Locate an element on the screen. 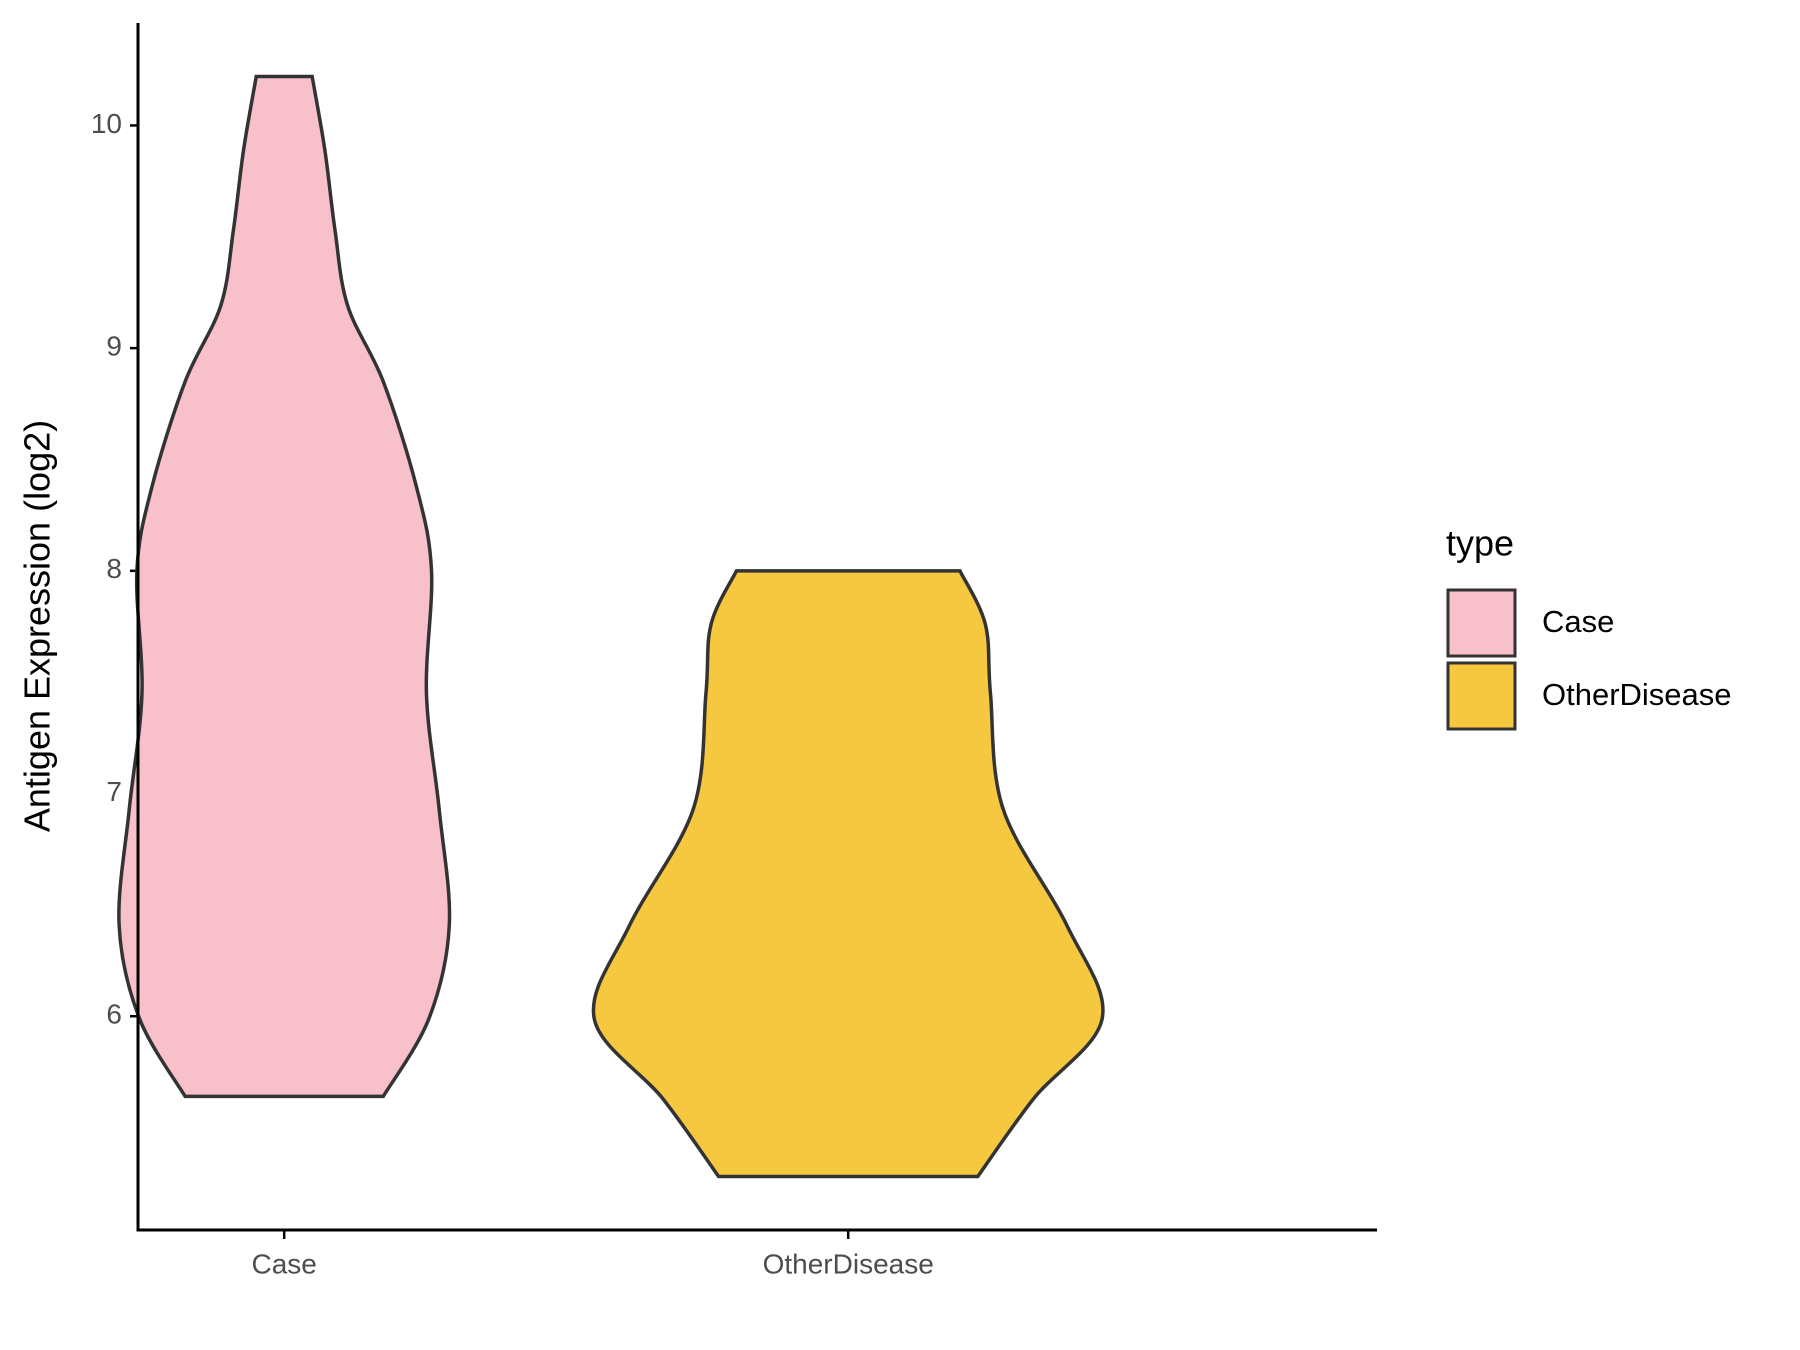  y-tick-label: 10 is located at coordinates (106, 123).